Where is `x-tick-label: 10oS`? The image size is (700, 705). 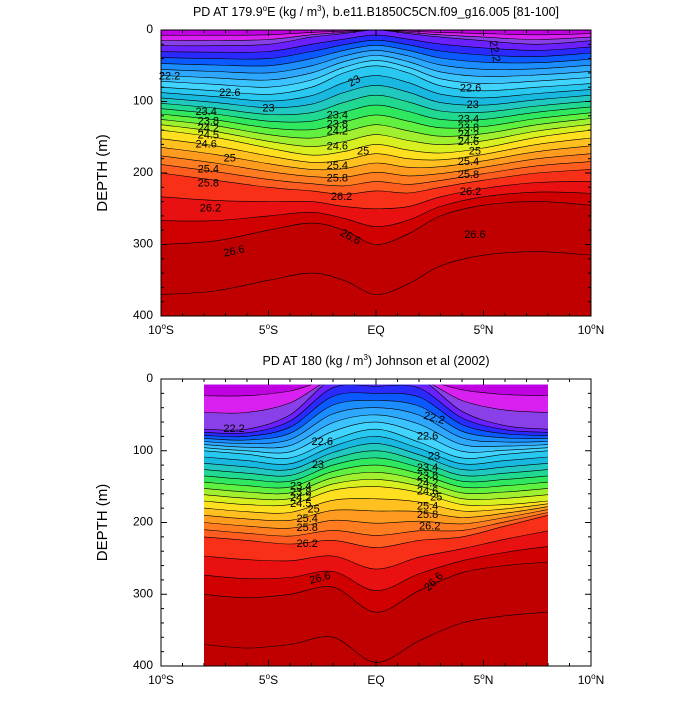
x-tick-label: 10oS is located at coordinates (161, 679).